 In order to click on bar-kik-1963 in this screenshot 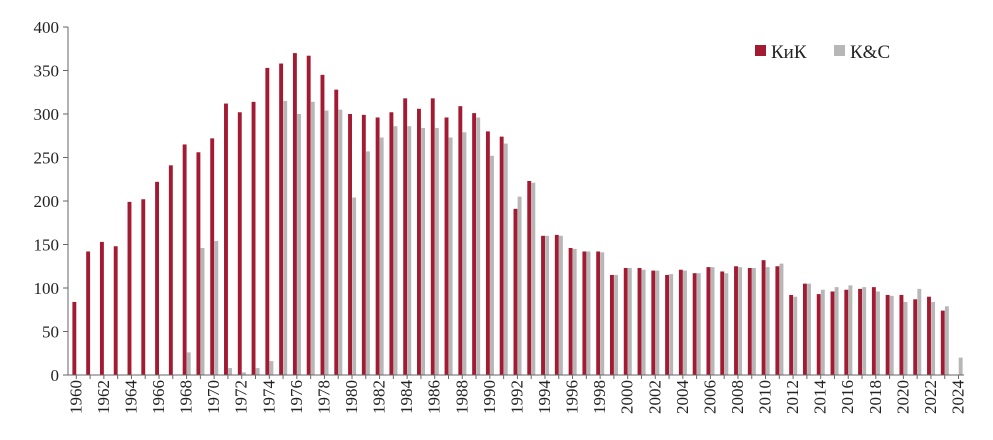, I will do `click(115, 310)`.